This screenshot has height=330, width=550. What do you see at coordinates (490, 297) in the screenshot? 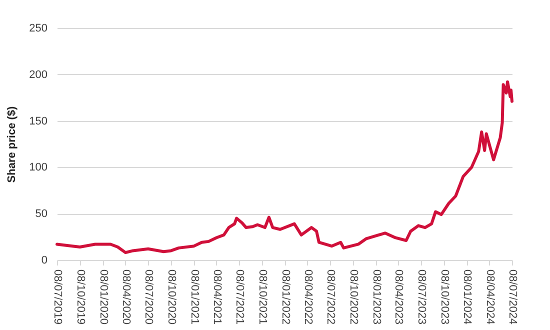
I see `x-tick-label: 08/04/2024` at bounding box center [490, 297].